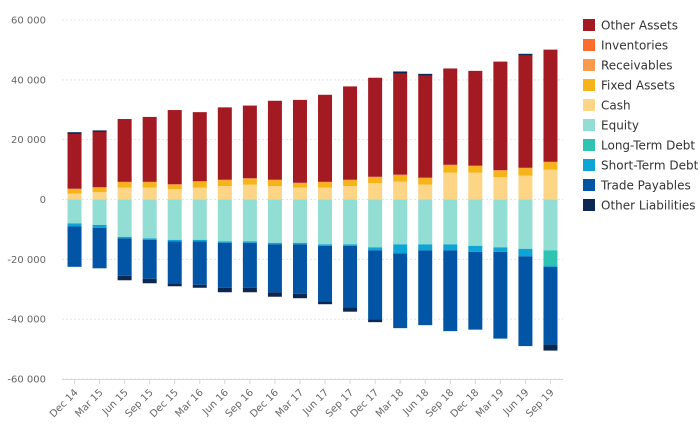 Image resolution: width=700 pixels, height=433 pixels. What do you see at coordinates (637, 186) in the screenshot?
I see `legend-item-trade-payables: Trade Payables` at bounding box center [637, 186].